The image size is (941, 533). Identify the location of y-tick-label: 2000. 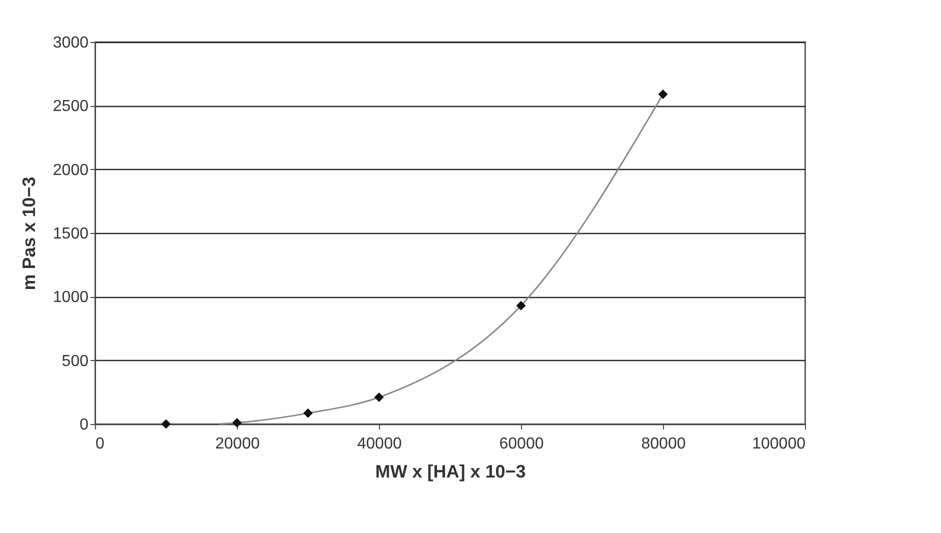
(70, 170).